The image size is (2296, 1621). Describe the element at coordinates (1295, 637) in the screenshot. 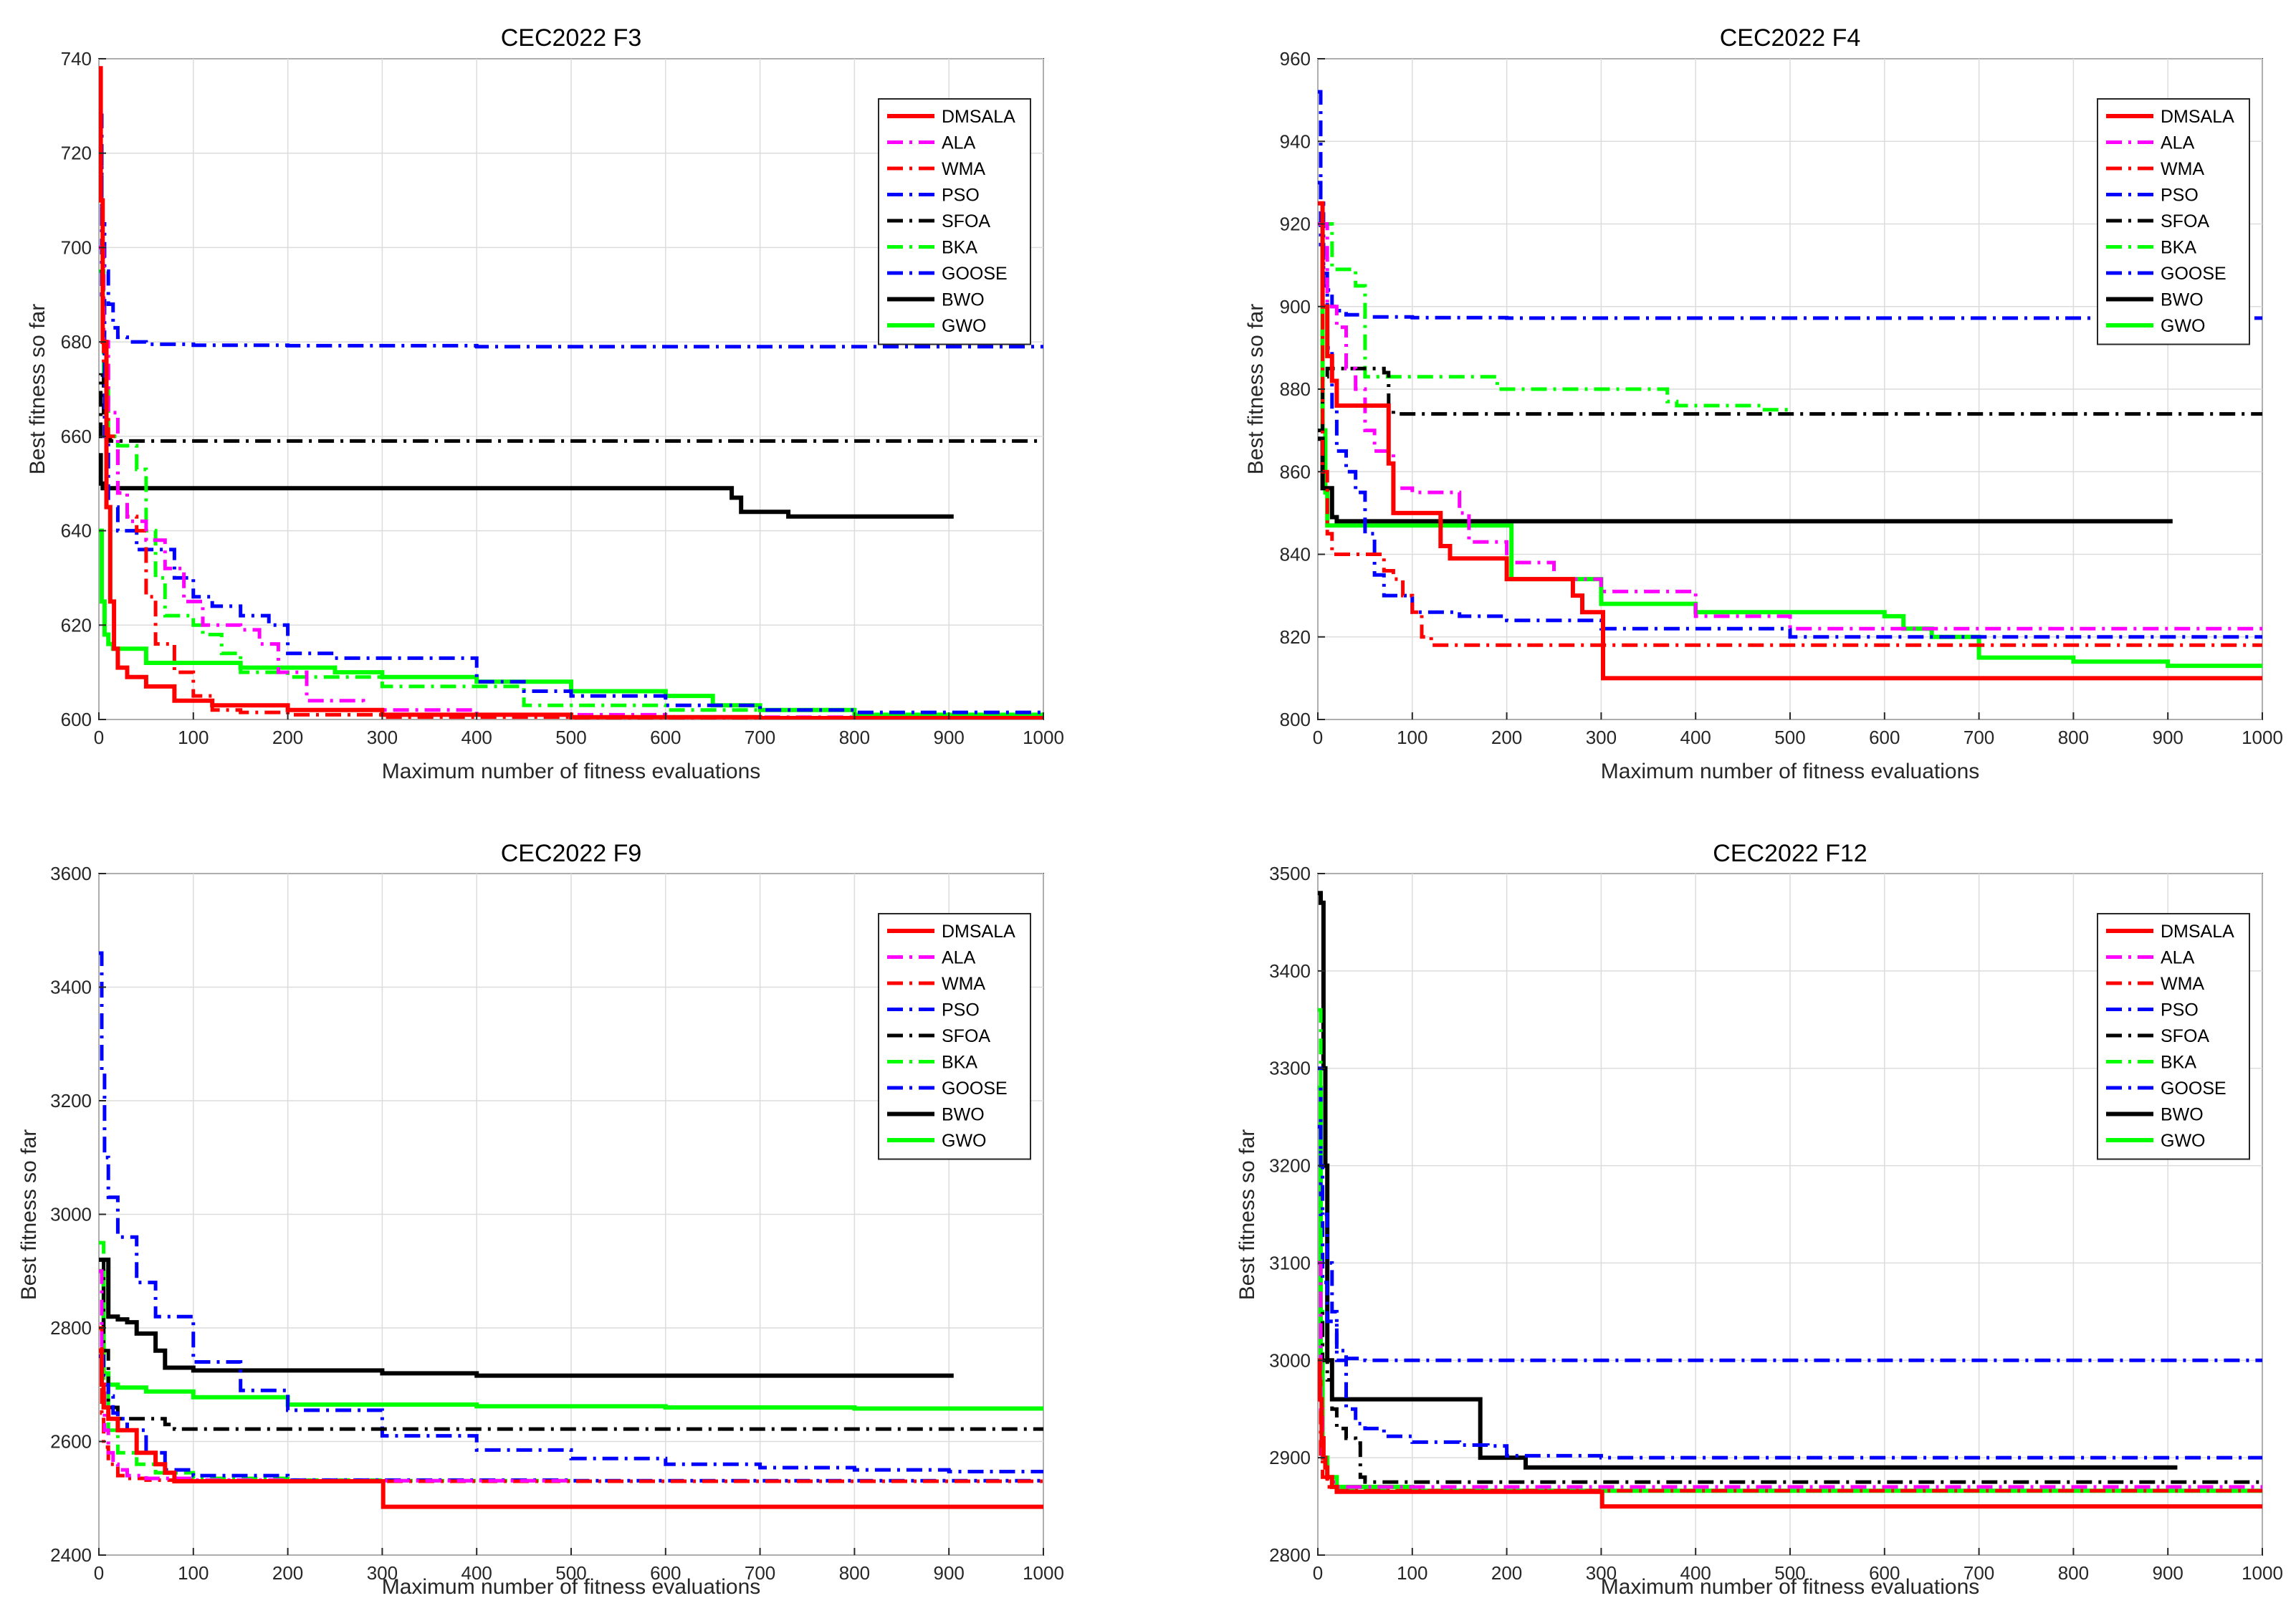

I see `y-tick-label: 820` at that location.